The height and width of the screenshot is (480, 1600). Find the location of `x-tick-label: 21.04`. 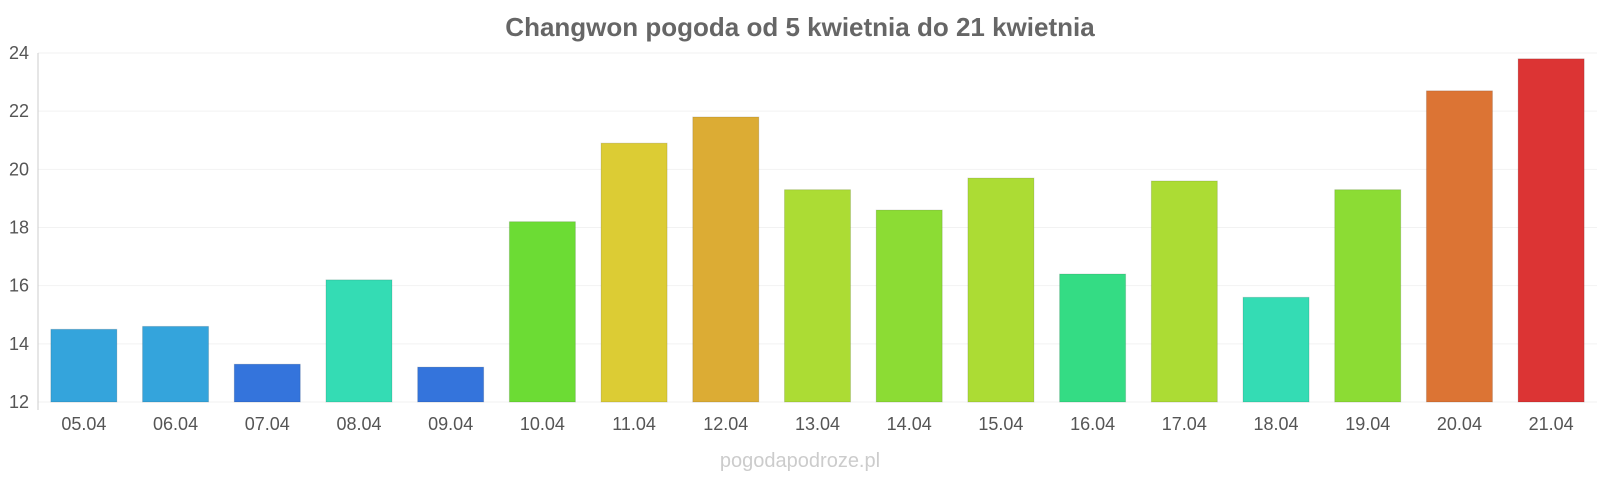

x-tick-label: 21.04 is located at coordinates (1551, 424).